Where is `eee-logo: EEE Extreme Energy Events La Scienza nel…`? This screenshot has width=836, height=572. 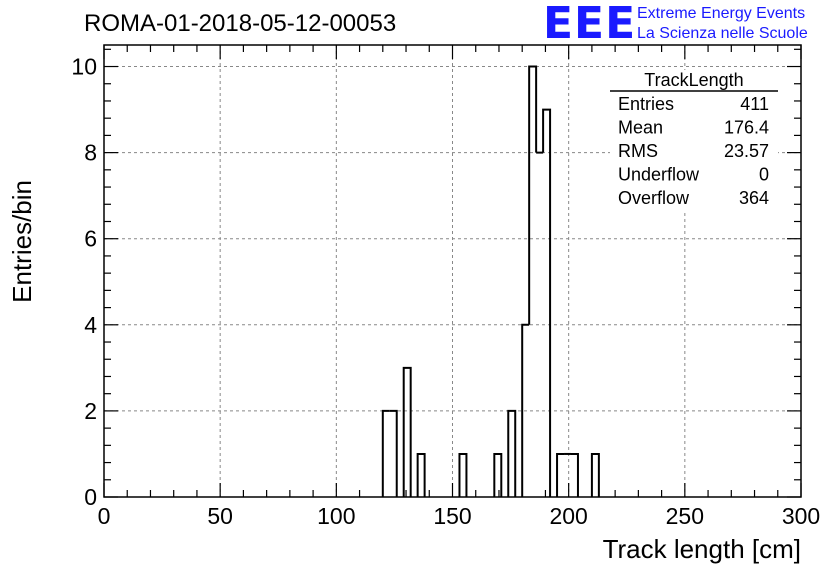 eee-logo: EEE Extreme Energy Events La Scienza nel… is located at coordinates (675, 24).